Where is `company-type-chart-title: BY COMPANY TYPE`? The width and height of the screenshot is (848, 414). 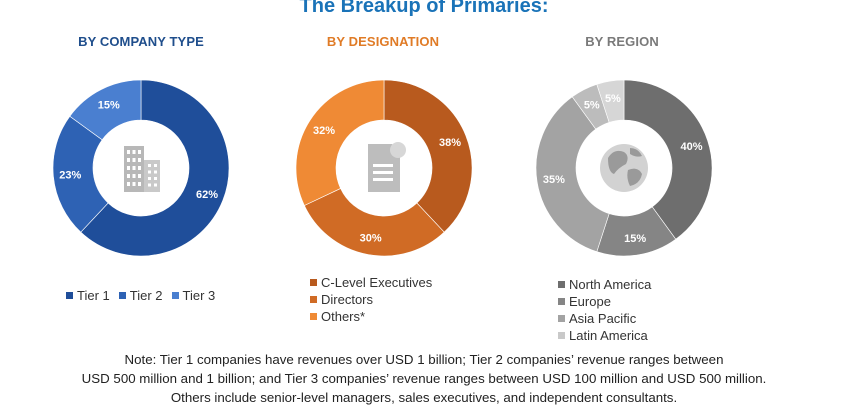 company-type-chart-title: BY COMPANY TYPE is located at coordinates (141, 41).